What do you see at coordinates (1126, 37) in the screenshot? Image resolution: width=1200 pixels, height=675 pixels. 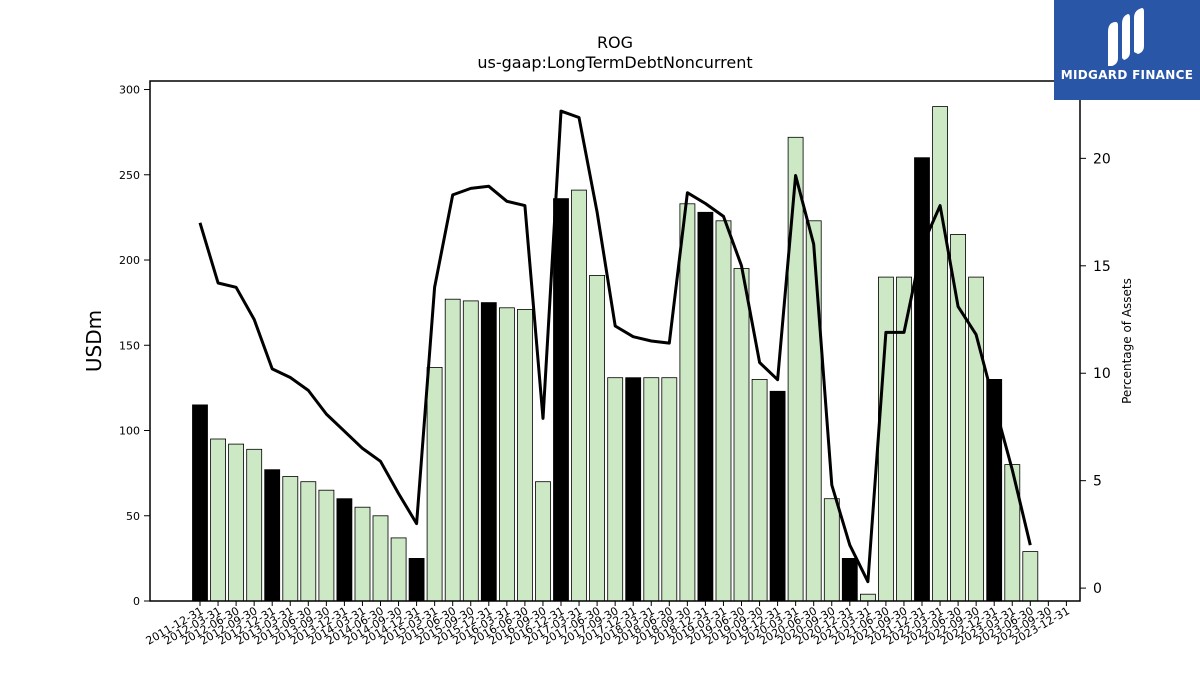 I see `logo-mark-icon` at bounding box center [1126, 37].